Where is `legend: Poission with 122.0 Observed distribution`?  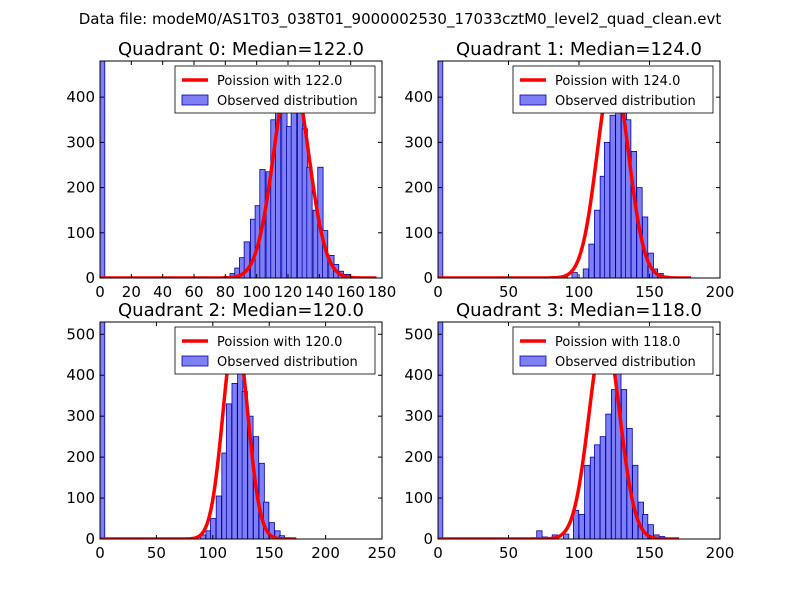 legend: Poission with 122.0 Observed distribution is located at coordinates (275, 89).